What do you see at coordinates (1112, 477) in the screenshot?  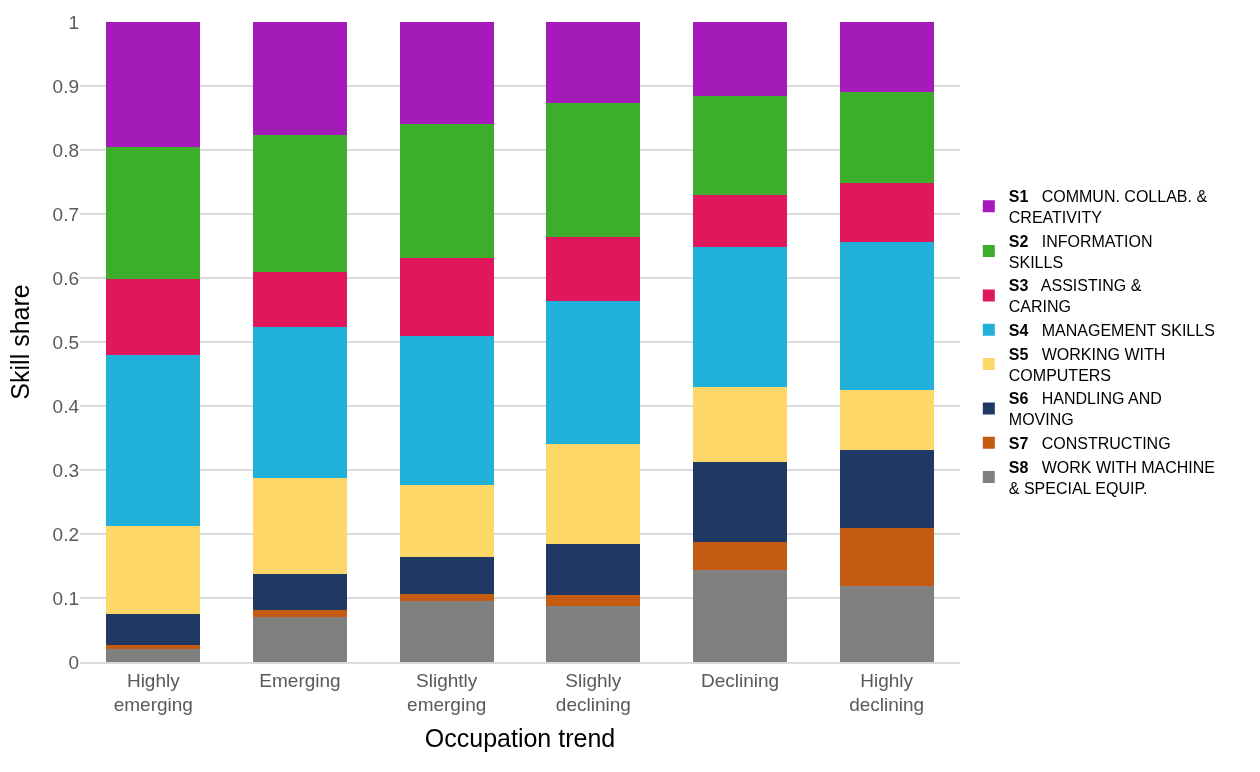 I see `legend-label: S8 WORK WITH MACHINE & SPECIAL EQUIP.` at bounding box center [1112, 477].